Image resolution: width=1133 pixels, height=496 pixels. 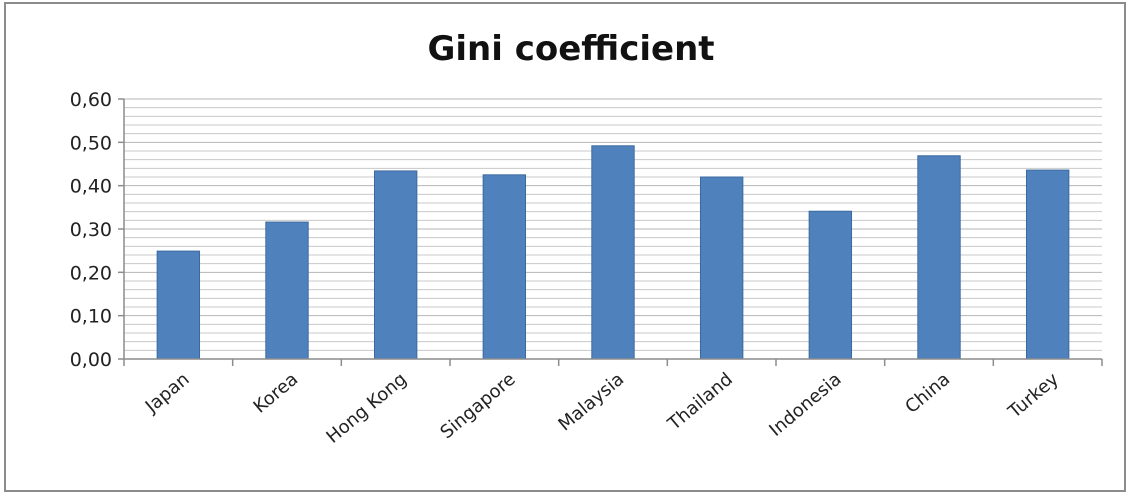 I want to click on bar-china, so click(x=939, y=257).